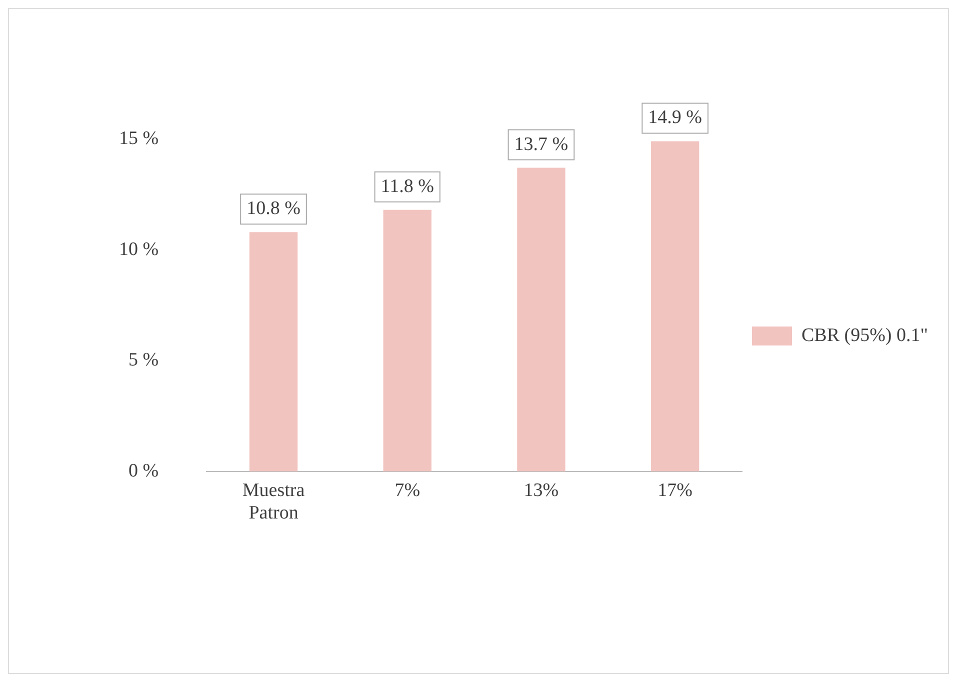 Image resolution: width=957 pixels, height=682 pixels. Describe the element at coordinates (675, 490) in the screenshot. I see `x-tick-label: 17%` at that location.